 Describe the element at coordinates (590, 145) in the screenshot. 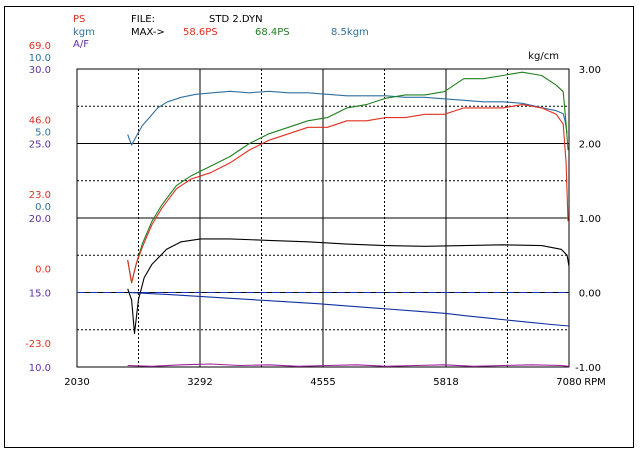

I see `right-tick-label: 2.00` at that location.